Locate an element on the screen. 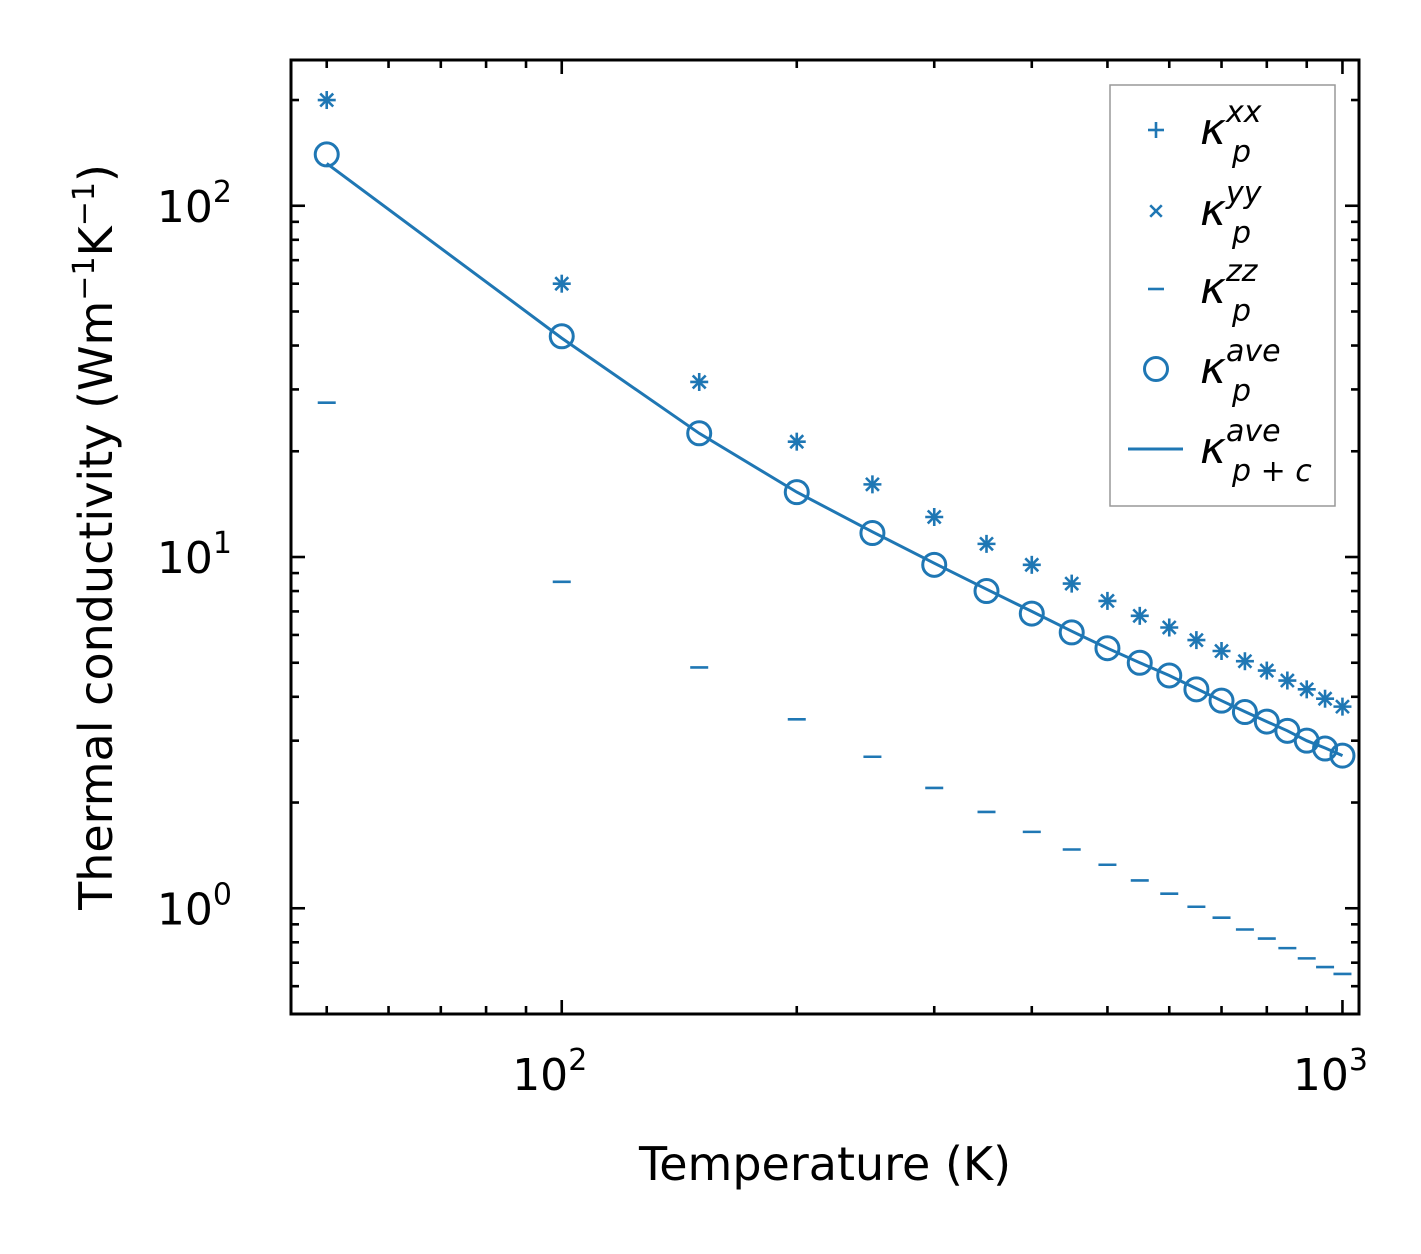 Image resolution: width=1421 pixels, height=1254 pixels. point-kappa_p_ave-8-ring is located at coordinates (1071, 632).